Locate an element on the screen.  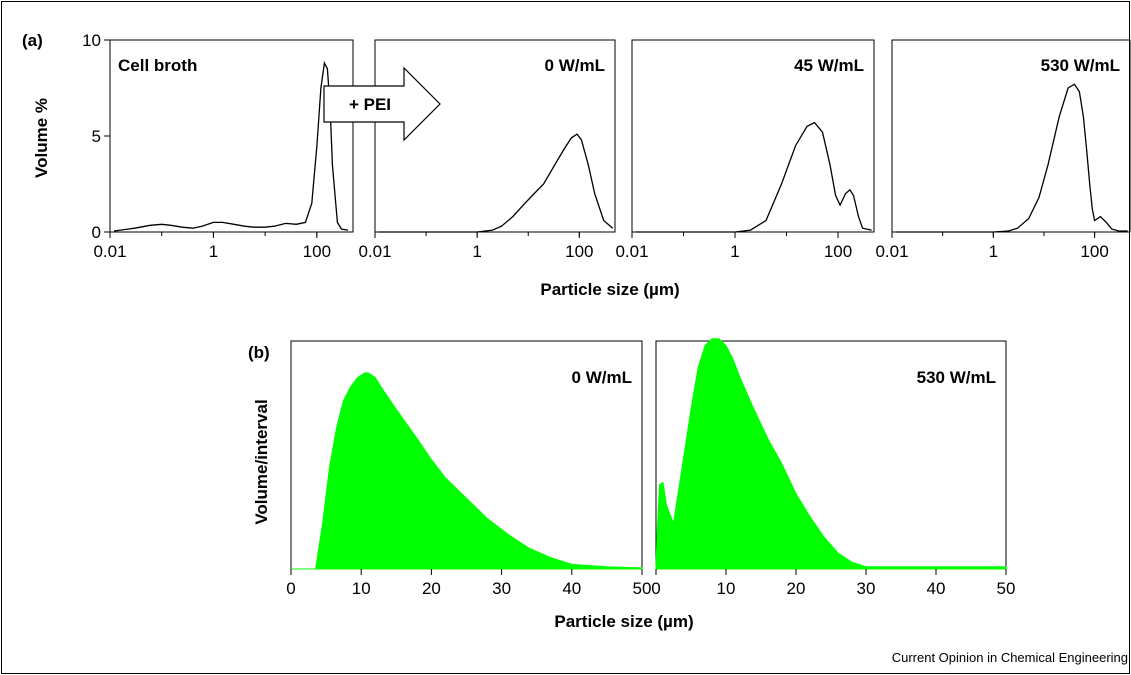
panel-a-xlabel: Particle size (µm) is located at coordinates (609, 289).